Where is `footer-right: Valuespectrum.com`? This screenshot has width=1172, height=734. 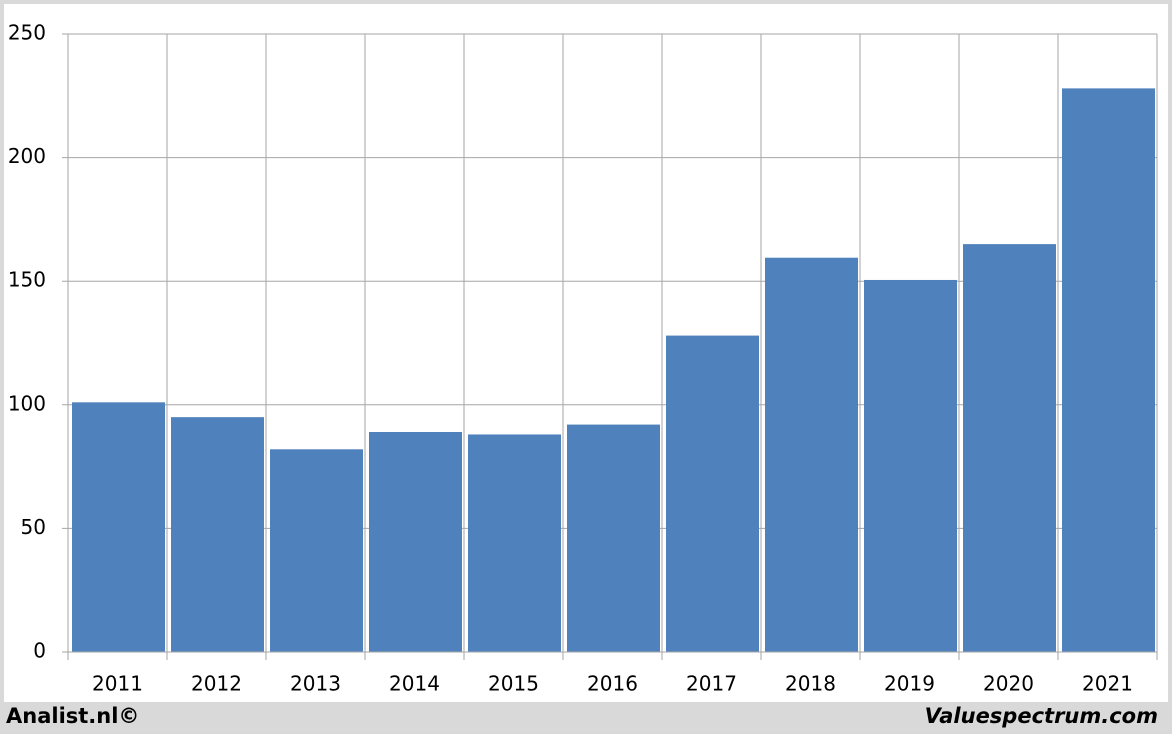
footer-right: Valuespectrum.com is located at coordinates (1041, 716).